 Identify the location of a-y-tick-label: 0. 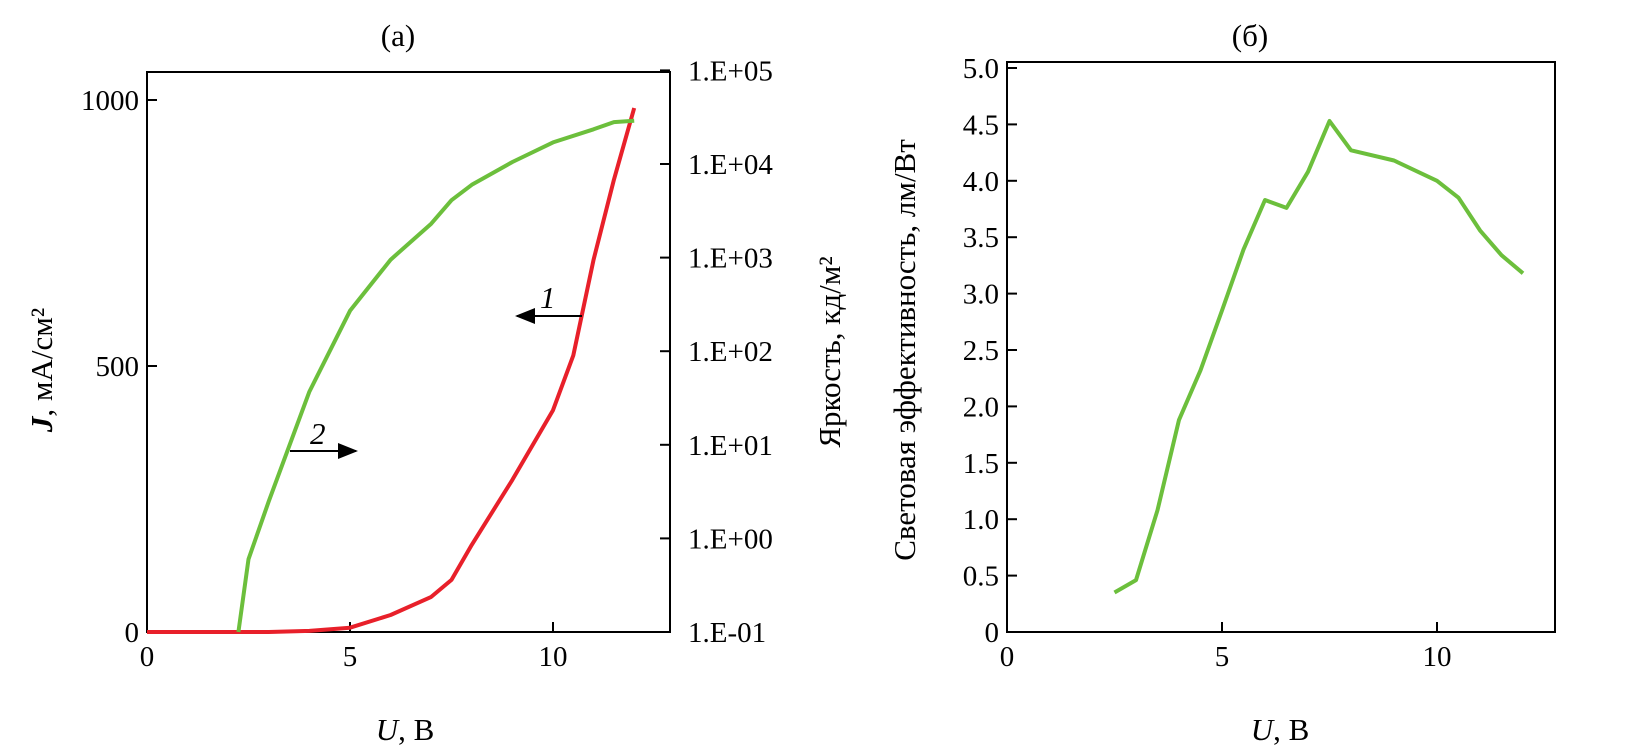
(132, 633).